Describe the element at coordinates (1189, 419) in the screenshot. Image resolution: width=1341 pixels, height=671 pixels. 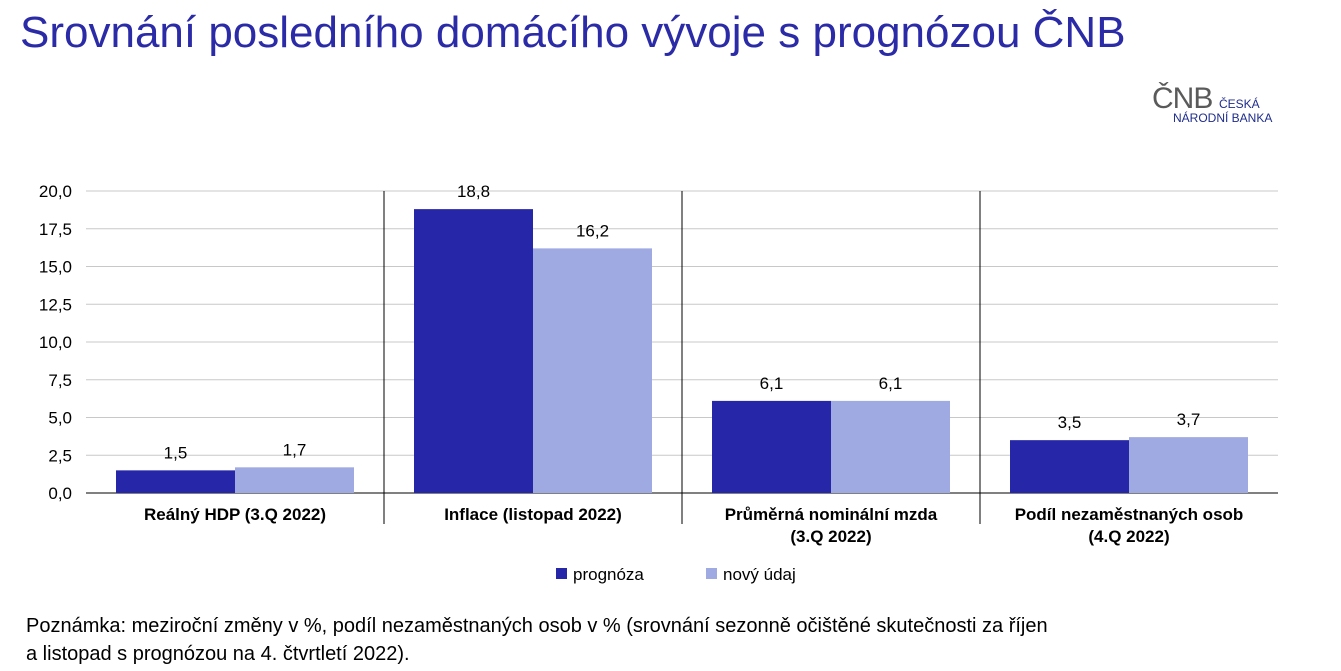
I see `data-label: 3,7` at that location.